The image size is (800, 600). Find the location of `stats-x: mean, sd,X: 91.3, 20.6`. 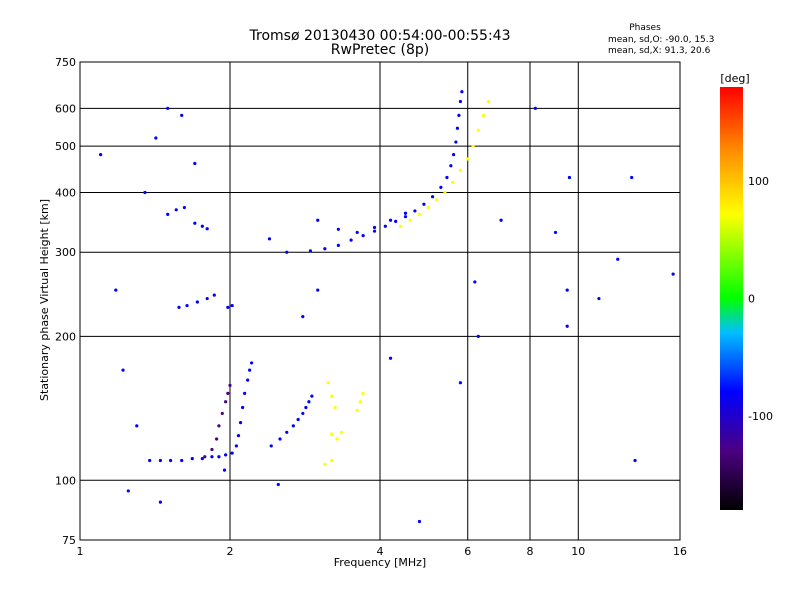

stats-x: mean, sd,X: 91.3, 20.6 is located at coordinates (659, 51).